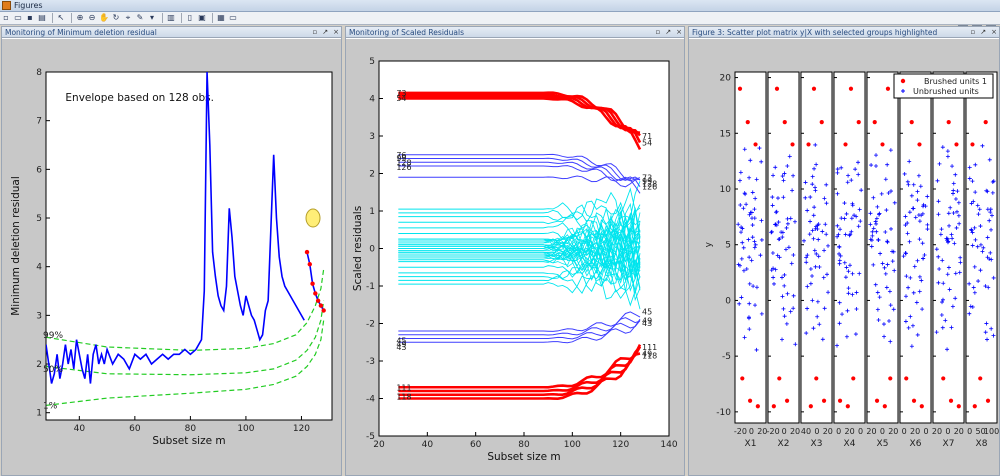  Describe the element at coordinates (202, 17) in the screenshot. I see `hide-tools-icon: ▣` at that location.